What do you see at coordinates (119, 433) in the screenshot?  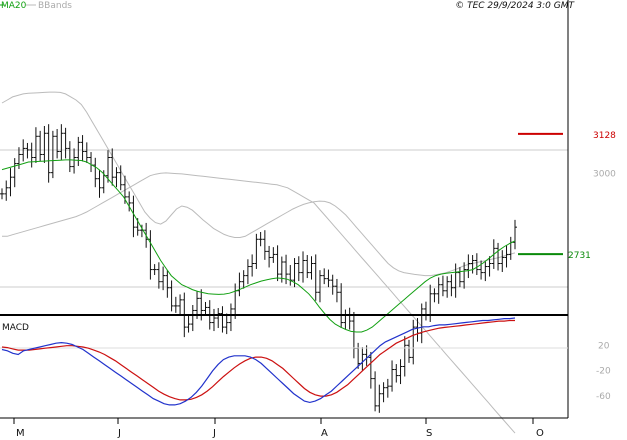 I see `x-tick-label-1: J` at bounding box center [119, 433].